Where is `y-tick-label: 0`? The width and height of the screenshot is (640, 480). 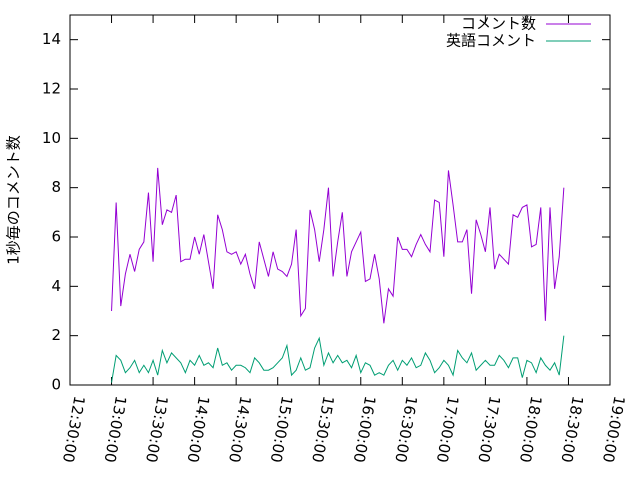 y-tick-label: 0 is located at coordinates (56, 385).